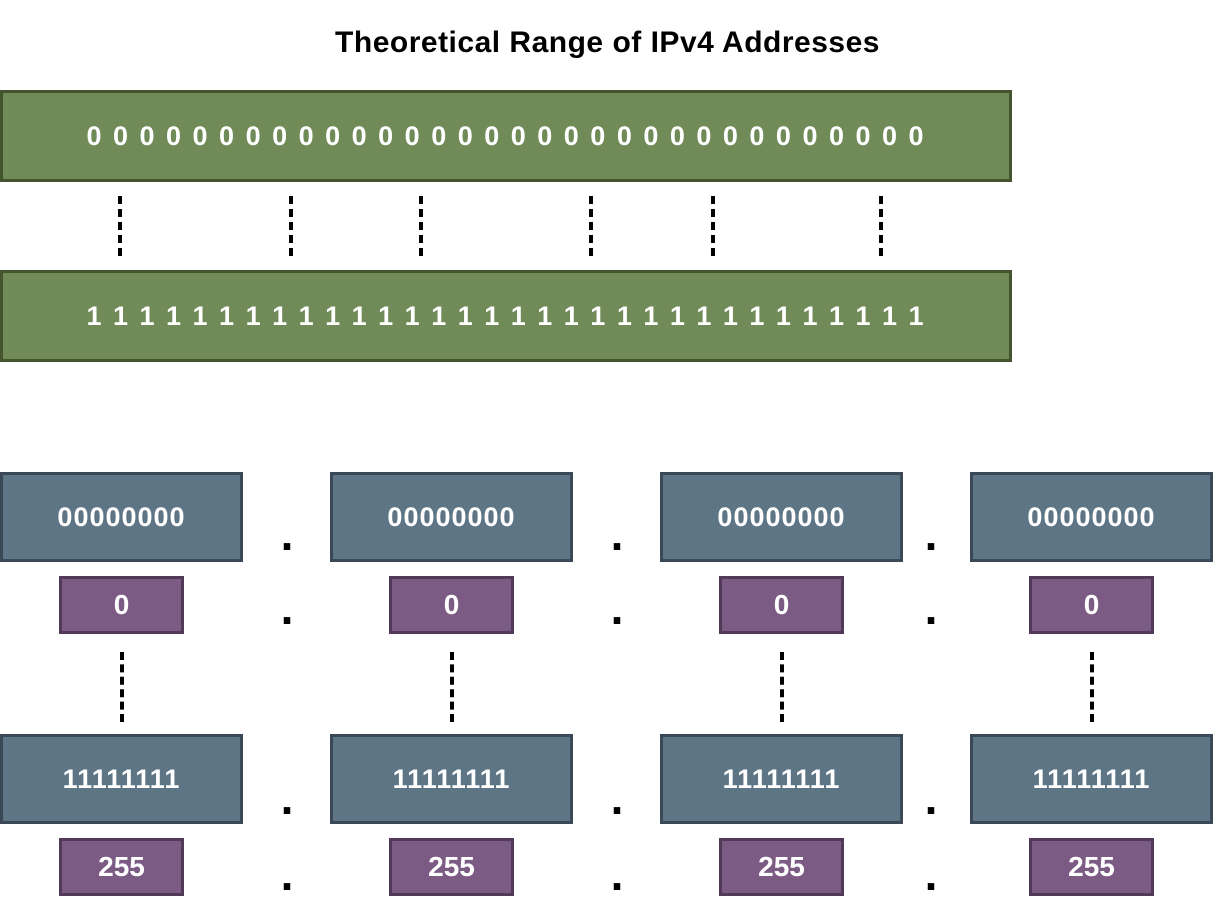  I want to click on octet-column-1: 00000000 0 11111111 255, so click(121, 684).